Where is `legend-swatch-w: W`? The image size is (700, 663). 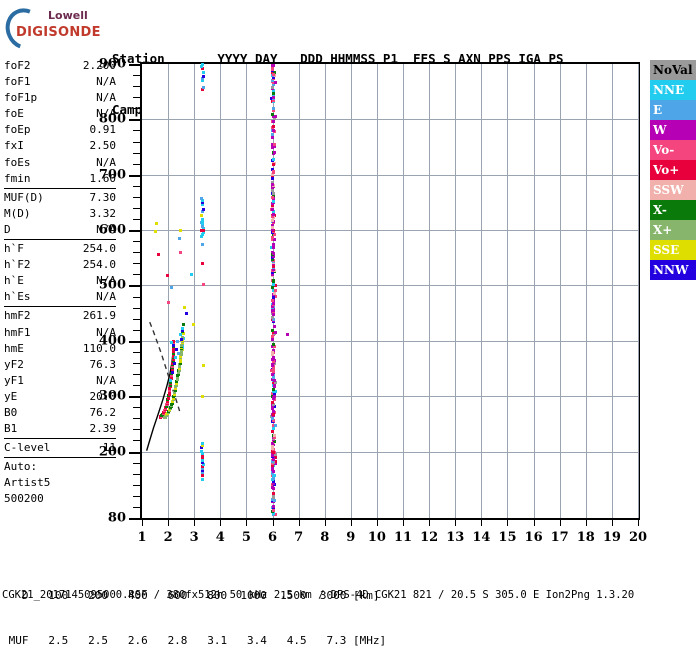
legend-swatch-w: W is located at coordinates (673, 130).